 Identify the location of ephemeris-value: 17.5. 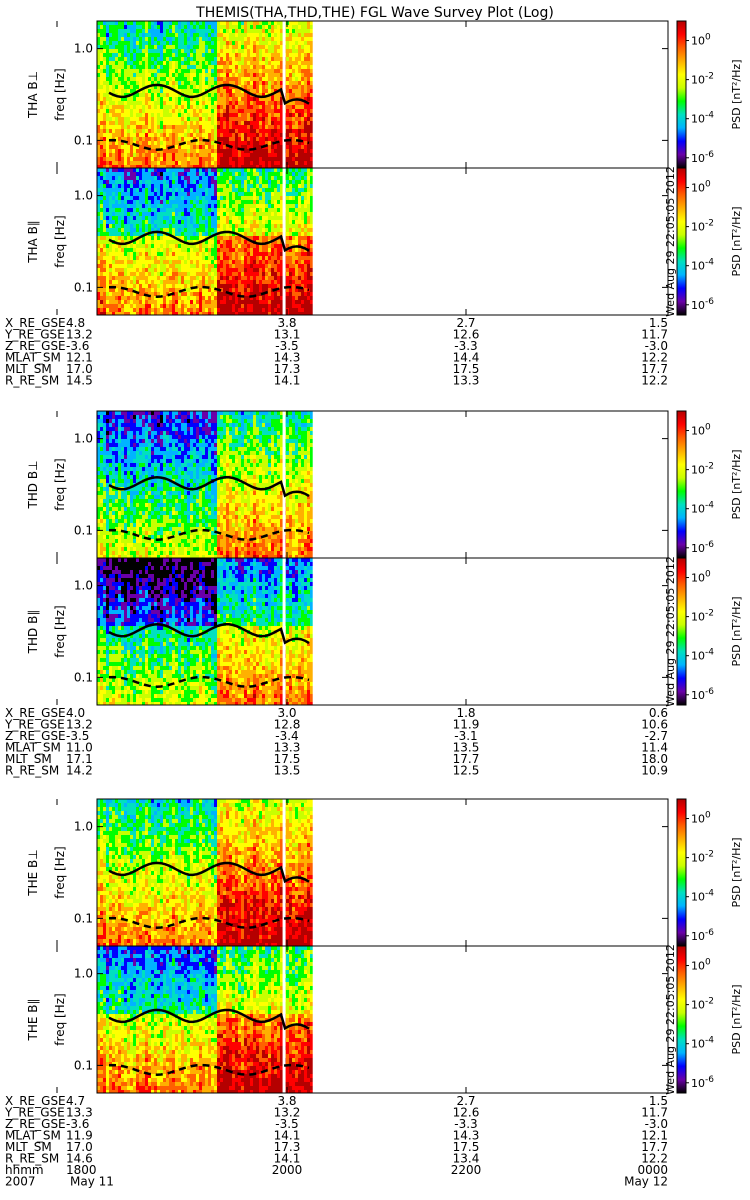
(287, 759).